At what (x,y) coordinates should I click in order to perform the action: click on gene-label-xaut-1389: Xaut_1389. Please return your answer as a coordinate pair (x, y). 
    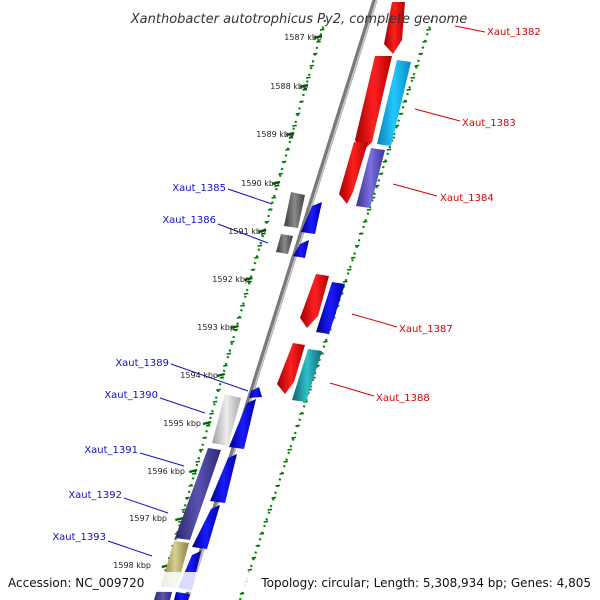
    Looking at the image, I should click on (142, 363).